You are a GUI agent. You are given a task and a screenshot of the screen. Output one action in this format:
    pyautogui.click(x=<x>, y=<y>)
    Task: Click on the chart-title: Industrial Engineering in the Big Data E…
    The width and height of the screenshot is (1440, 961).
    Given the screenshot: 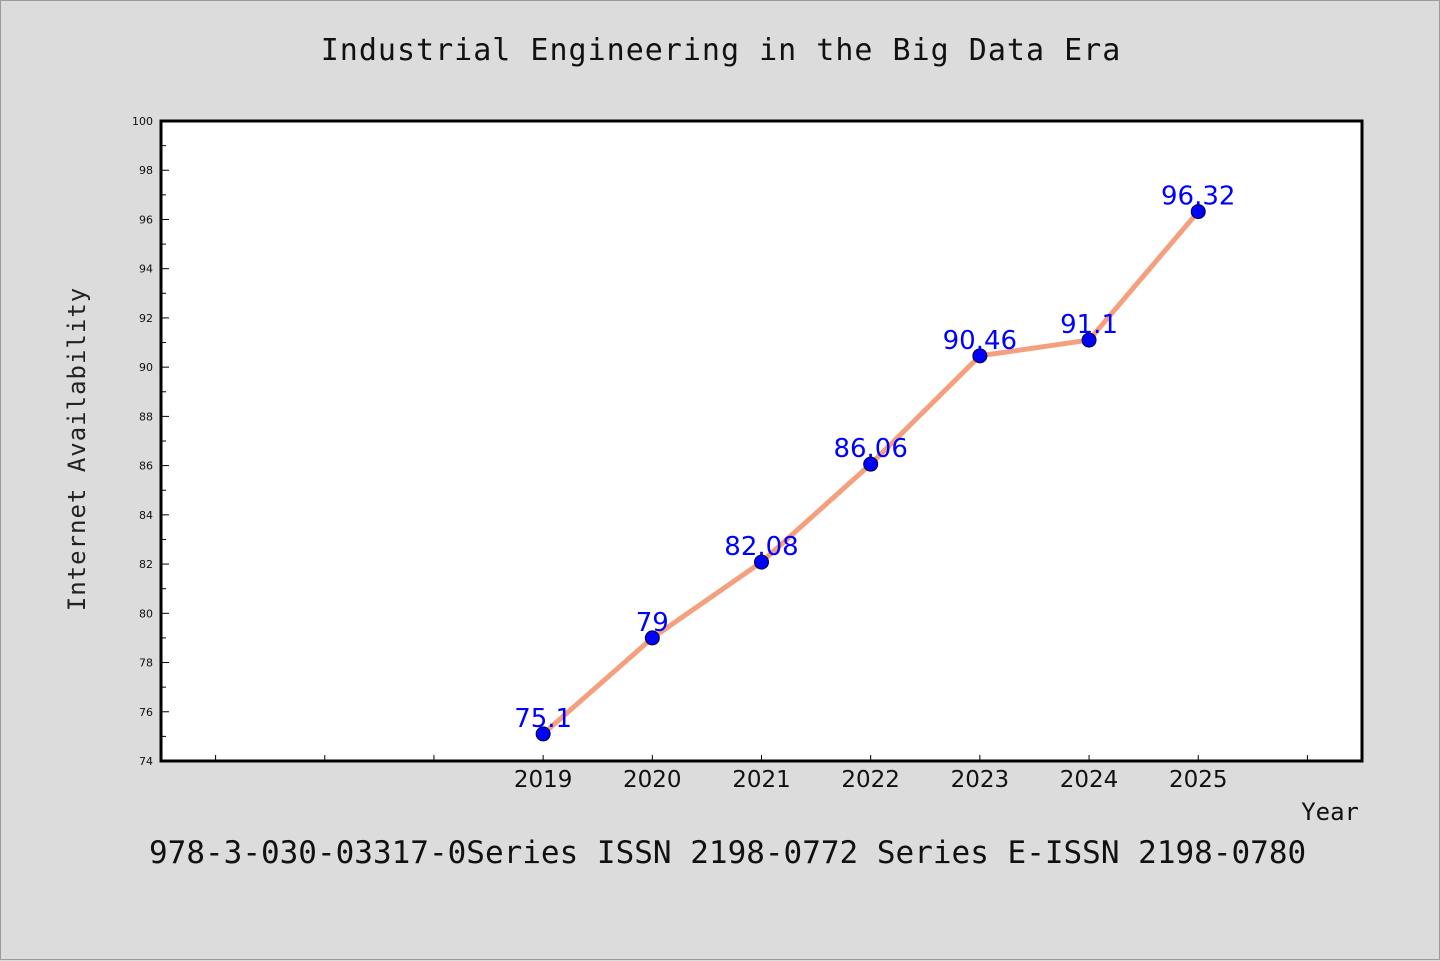 What is the action you would take?
    pyautogui.click(x=721, y=50)
    